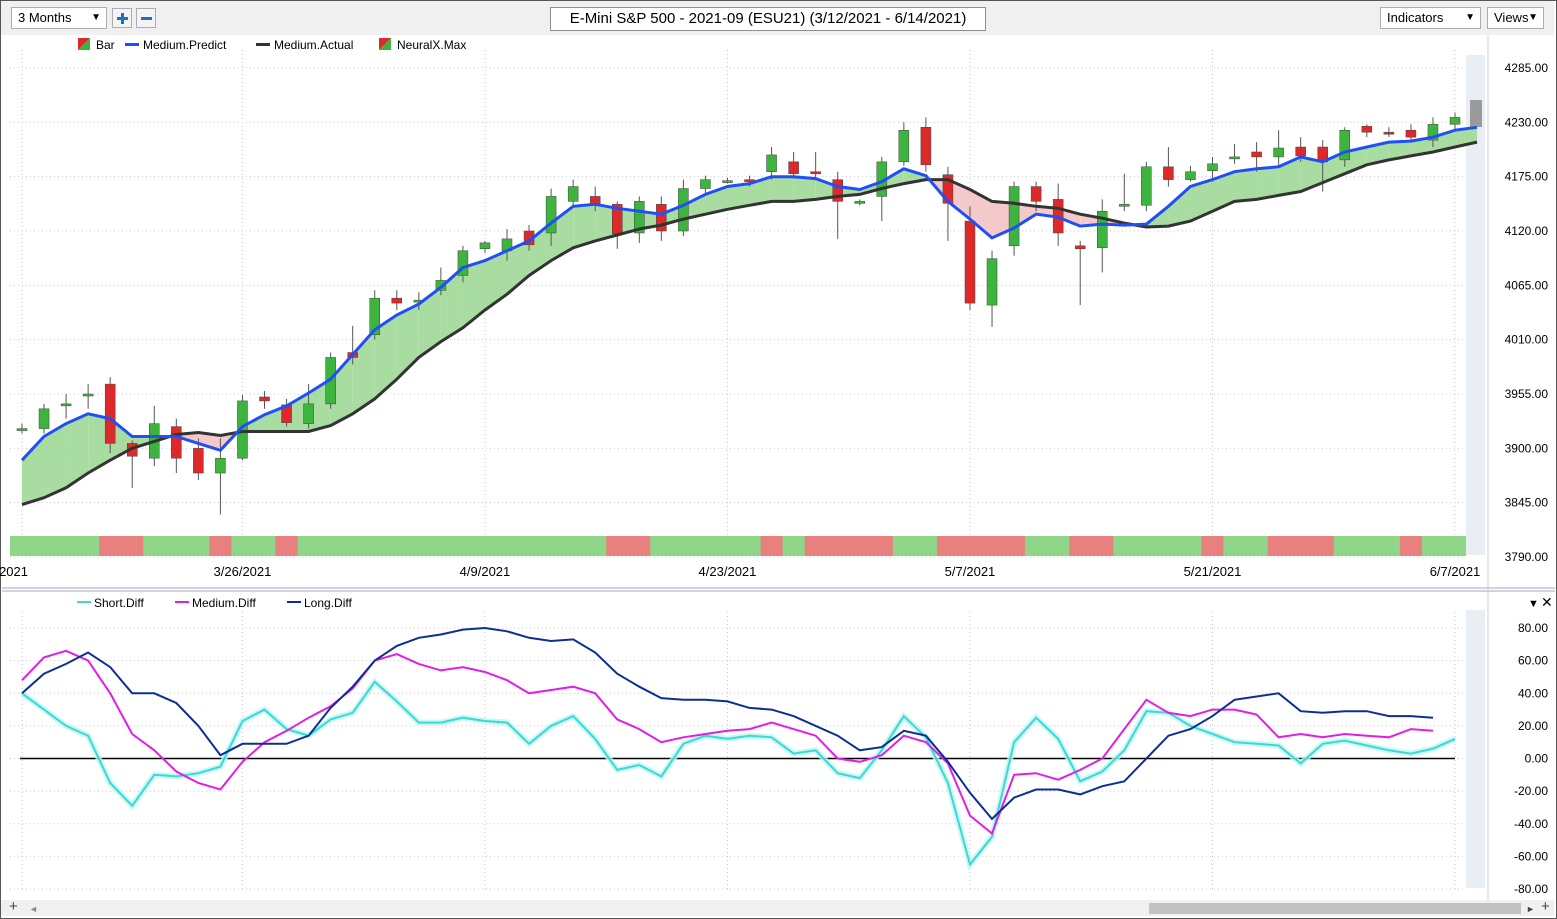 This screenshot has height=919, width=1557. Describe the element at coordinates (1476, 113) in the screenshot. I see `price-scroll-thumb` at that location.